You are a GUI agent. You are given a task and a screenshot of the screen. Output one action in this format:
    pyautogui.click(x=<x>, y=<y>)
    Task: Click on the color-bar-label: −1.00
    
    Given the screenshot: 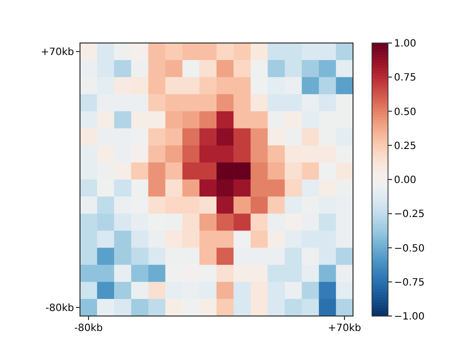 What is the action you would take?
    pyautogui.click(x=409, y=317)
    